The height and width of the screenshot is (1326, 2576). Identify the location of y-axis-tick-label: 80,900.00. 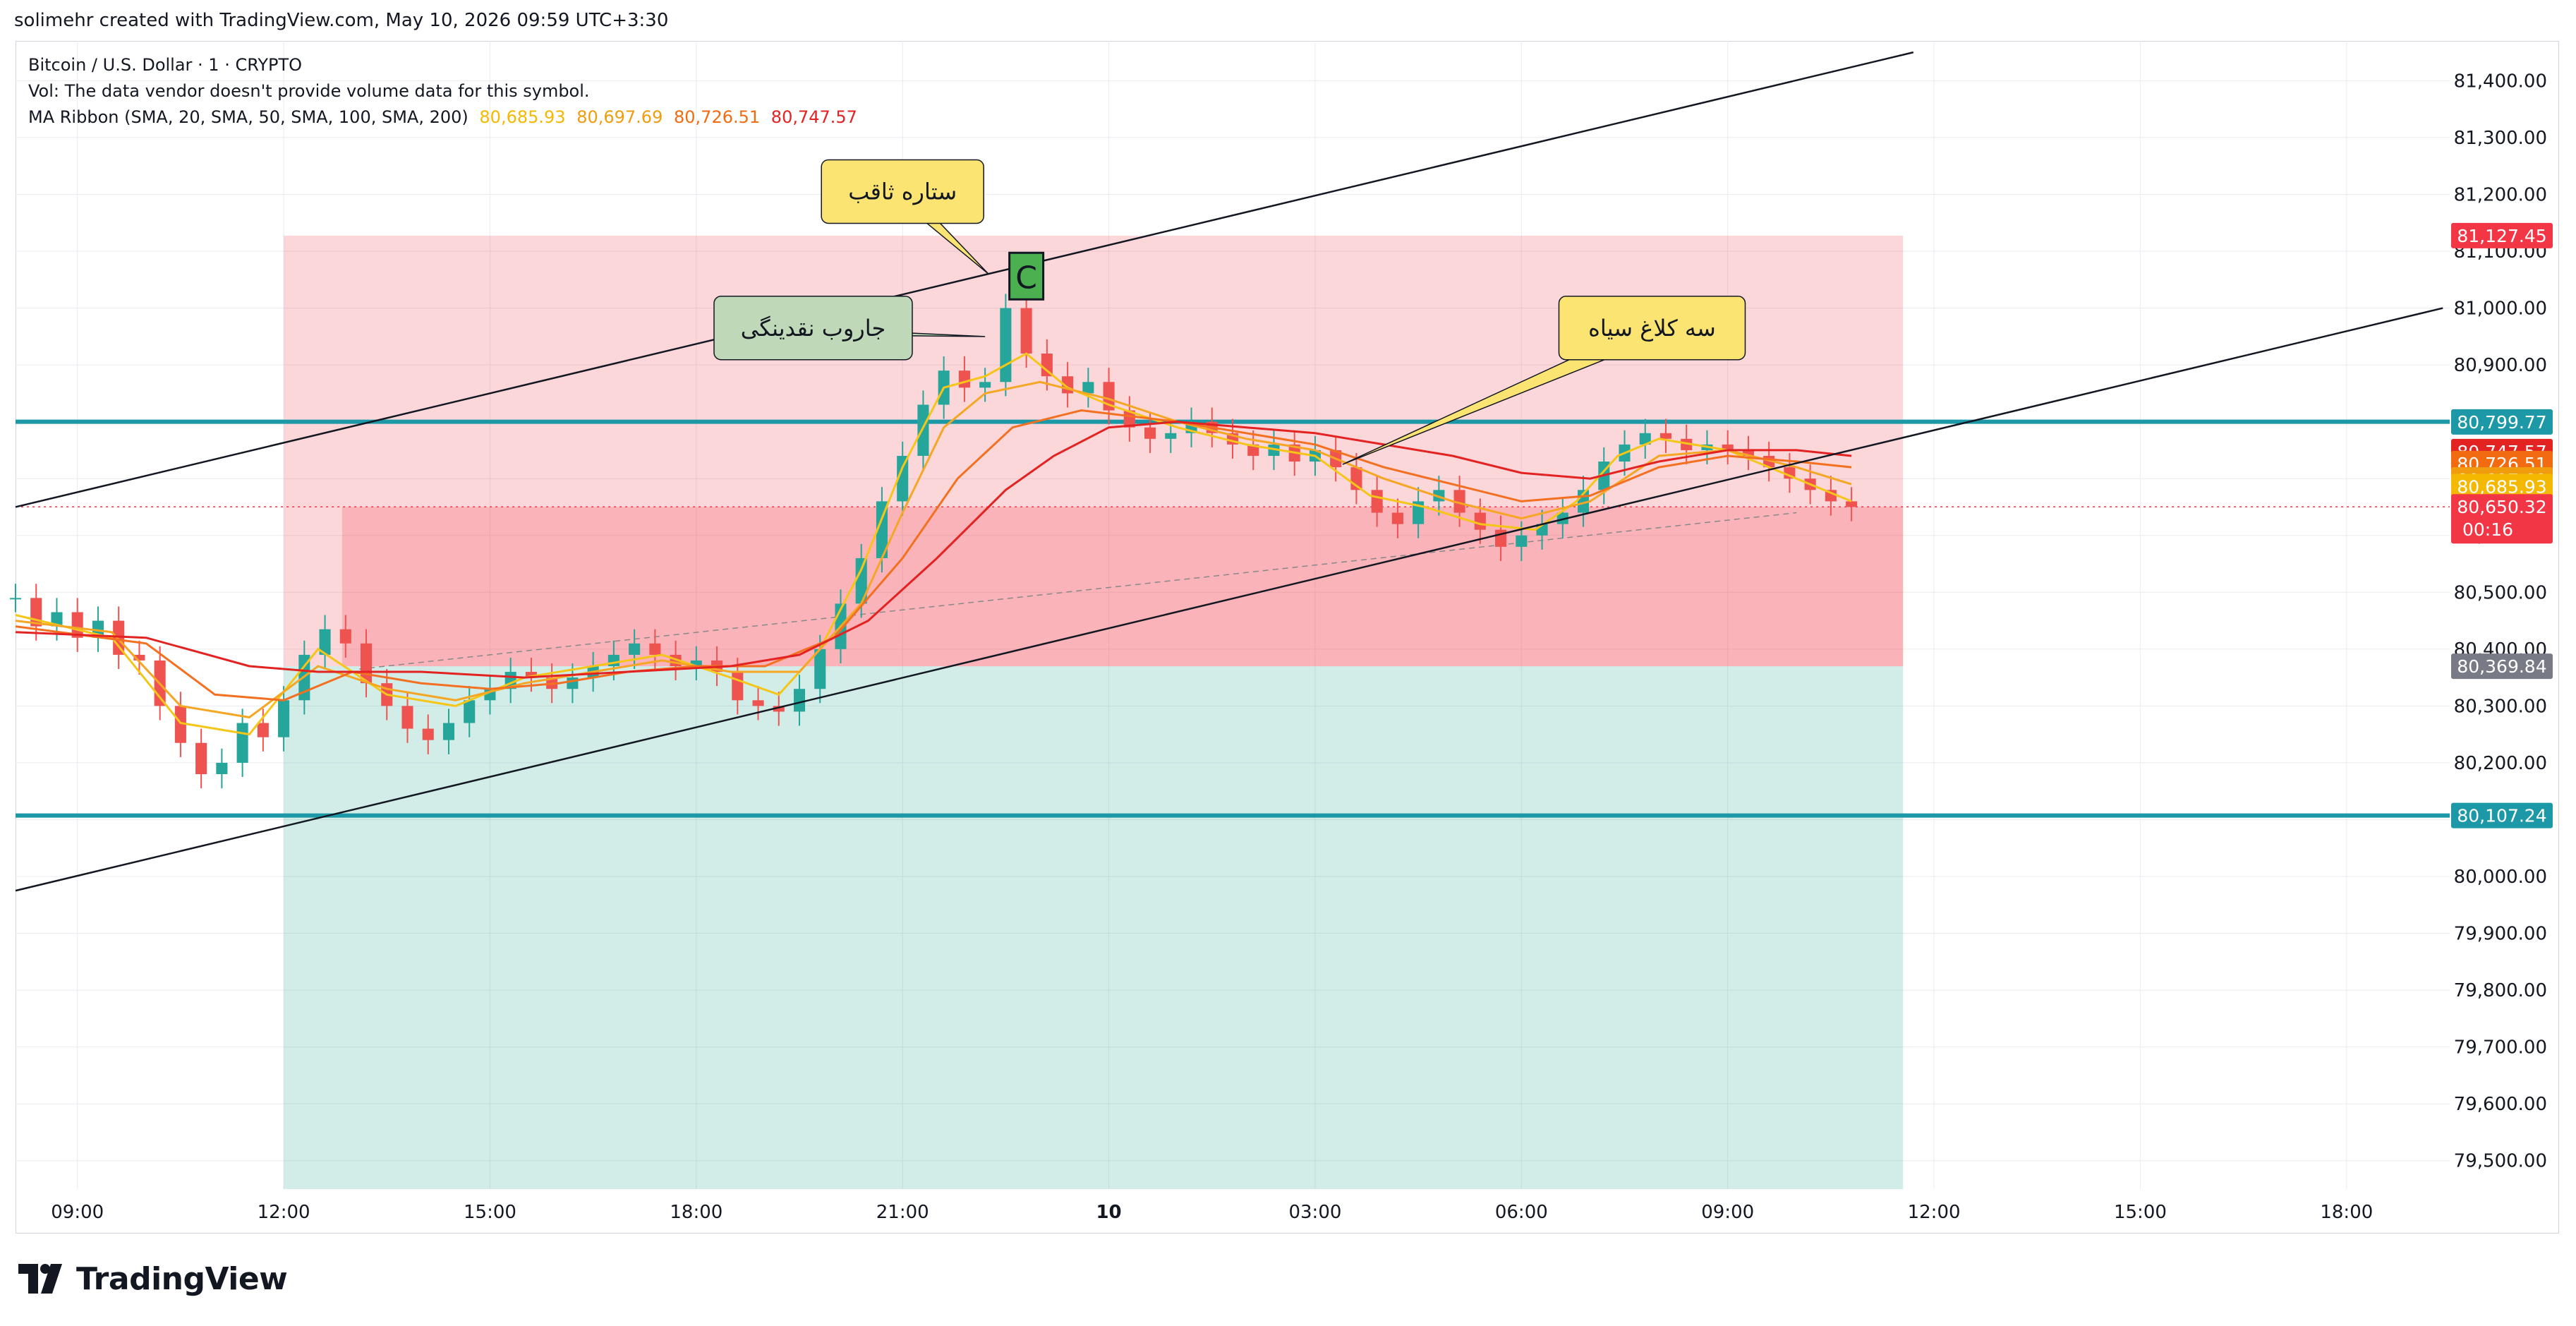
(2501, 365).